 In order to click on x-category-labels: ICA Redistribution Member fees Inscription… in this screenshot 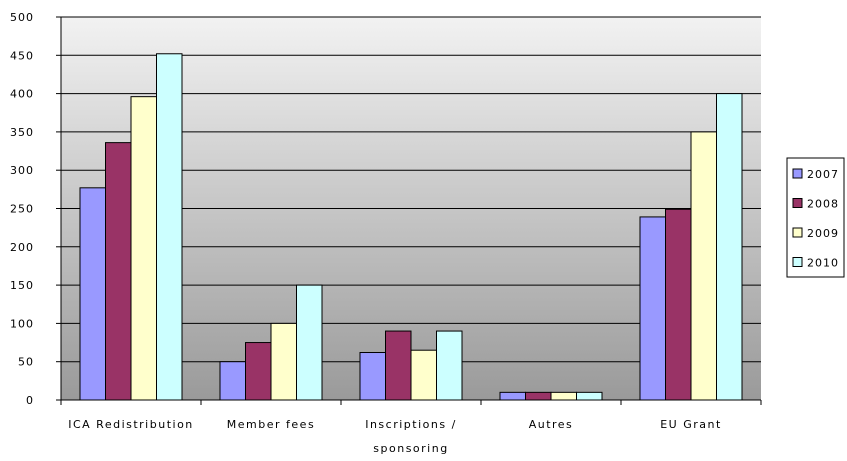, I will do `click(395, 436)`.